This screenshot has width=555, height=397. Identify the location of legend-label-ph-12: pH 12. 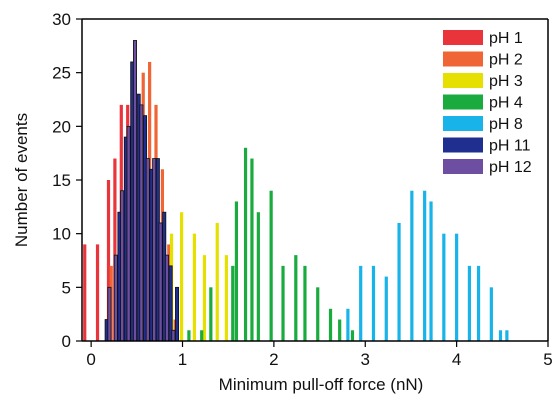
(510, 167).